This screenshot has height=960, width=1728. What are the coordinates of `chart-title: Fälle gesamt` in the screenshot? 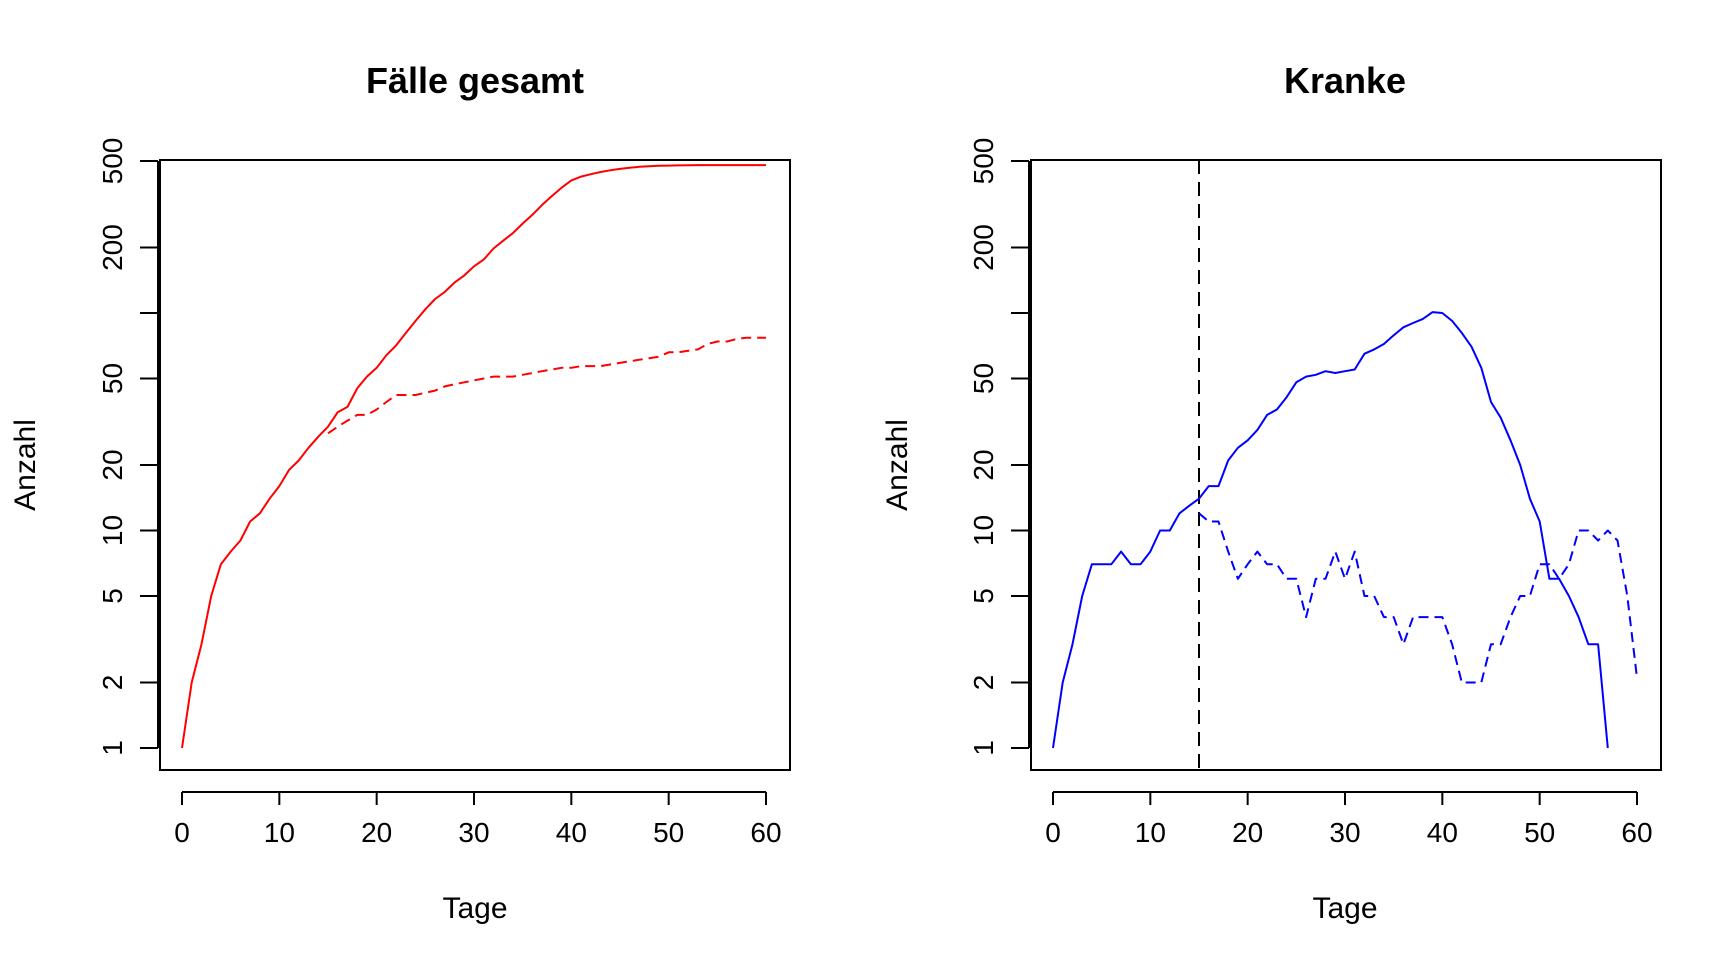 It's located at (475, 80).